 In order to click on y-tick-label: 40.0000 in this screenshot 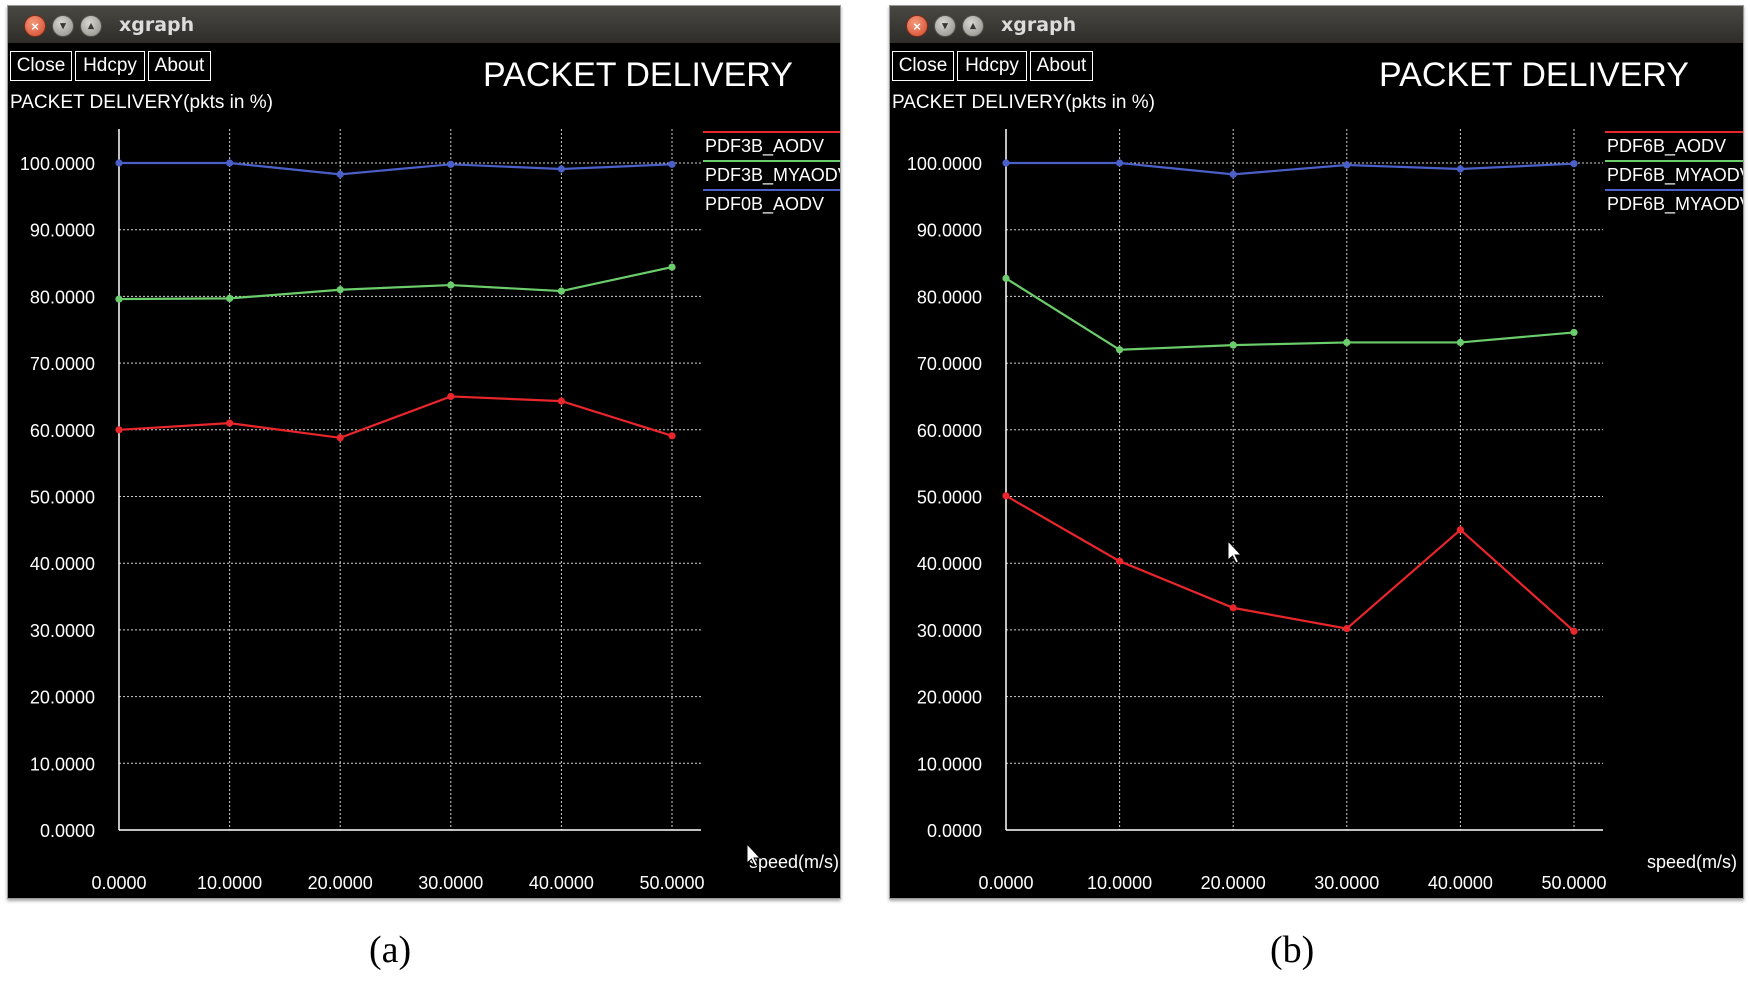, I will do `click(949, 564)`.